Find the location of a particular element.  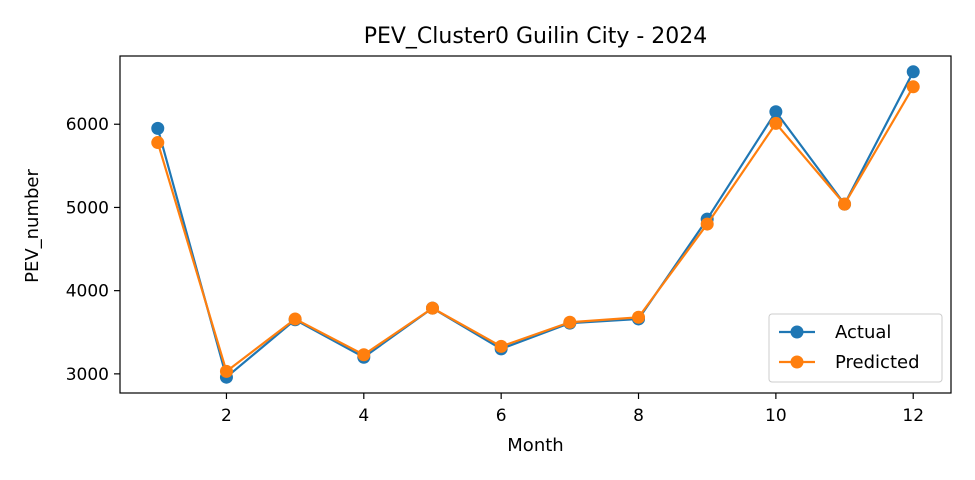

x-tick-label: 8 is located at coordinates (638, 416).